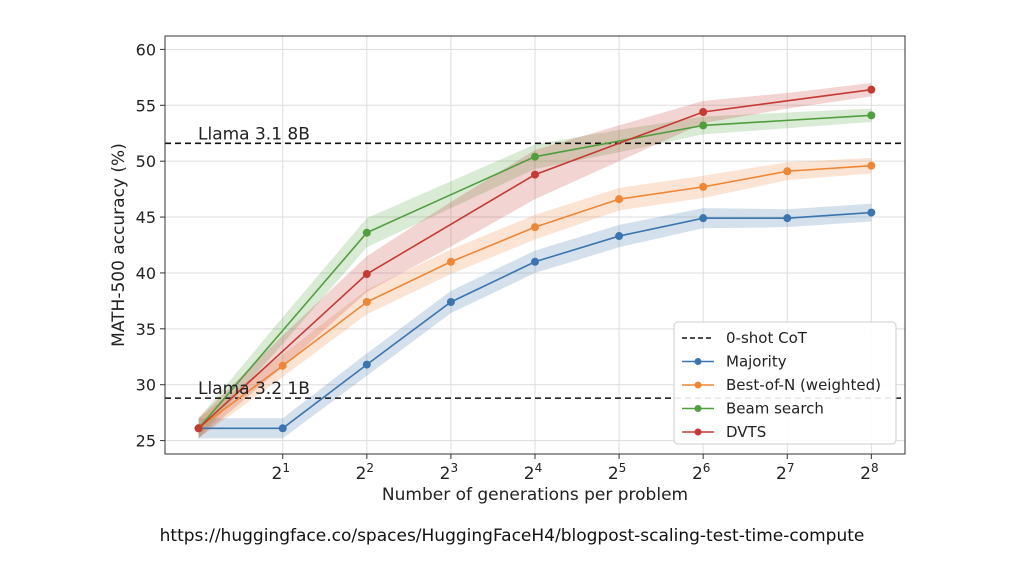 The width and height of the screenshot is (1024, 576). What do you see at coordinates (869, 472) in the screenshot?
I see `x-tick-label: 28` at bounding box center [869, 472].